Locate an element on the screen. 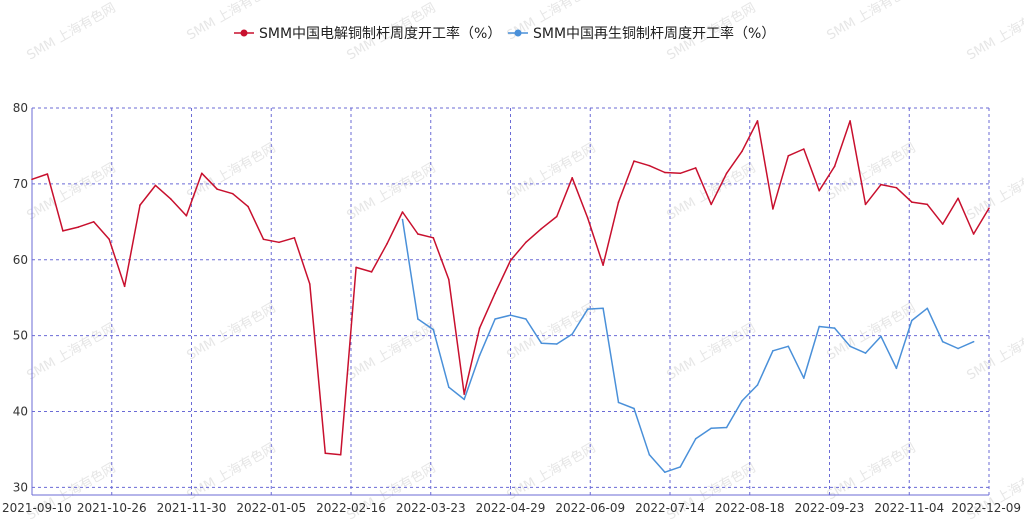 The image size is (1024, 523). x-tick-label: 2022-04-29 is located at coordinates (511, 508).